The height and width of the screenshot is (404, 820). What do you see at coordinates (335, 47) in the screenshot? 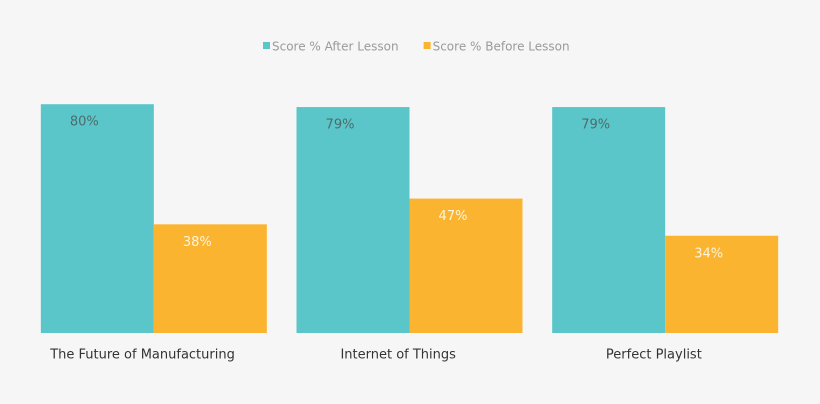
I see `legend-label: Score % After Lesson` at bounding box center [335, 47].